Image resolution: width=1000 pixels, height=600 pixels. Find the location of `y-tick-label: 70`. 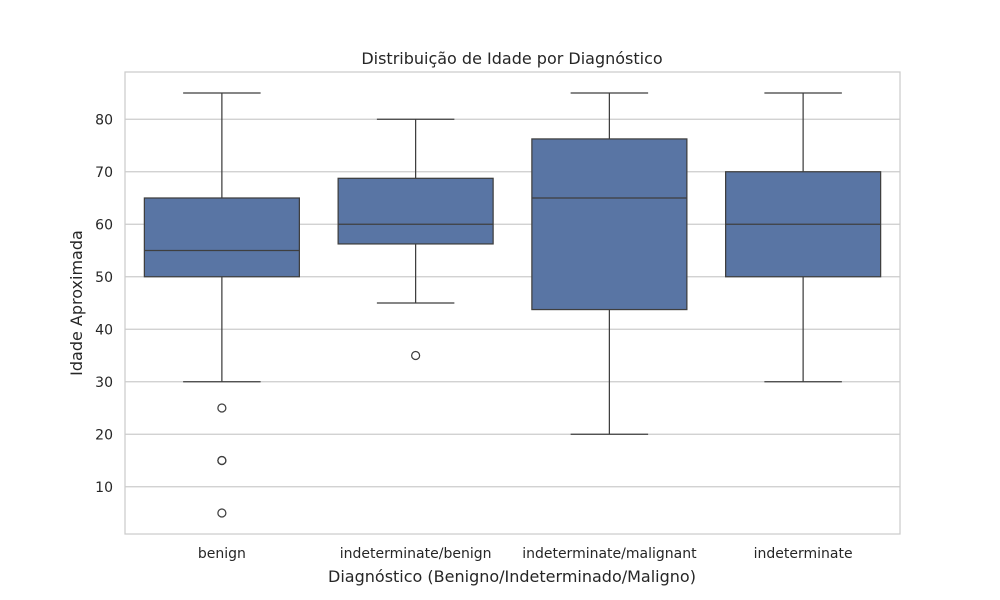

y-tick-label: 70 is located at coordinates (104, 173).